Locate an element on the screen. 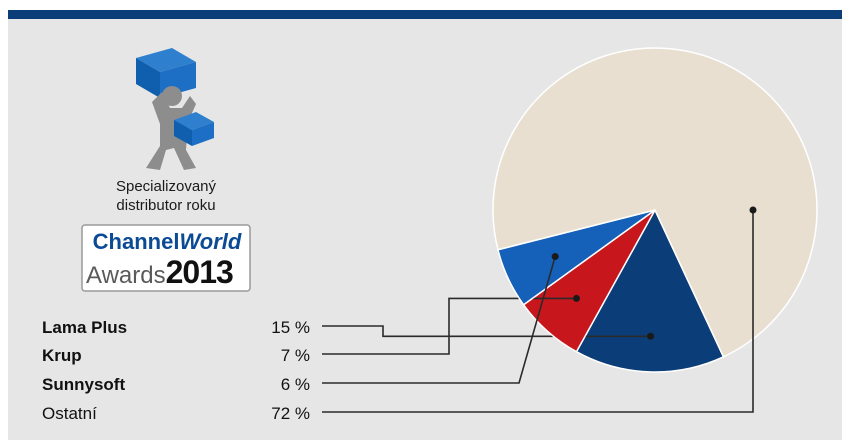 This screenshot has height=446, width=850. channelworld-brand: ChannelWorld is located at coordinates (167, 242).